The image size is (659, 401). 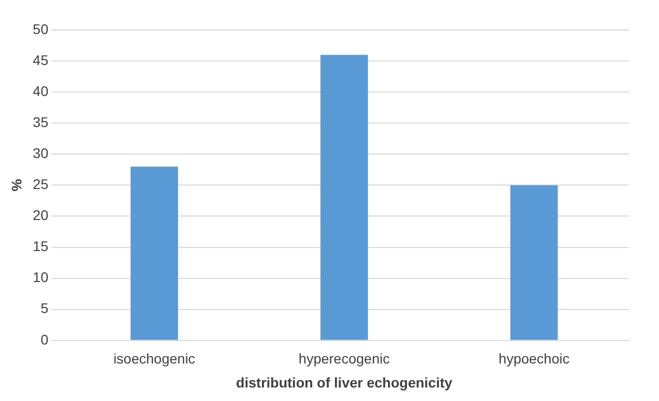 I want to click on y-tick-label: 15, so click(x=40, y=246).